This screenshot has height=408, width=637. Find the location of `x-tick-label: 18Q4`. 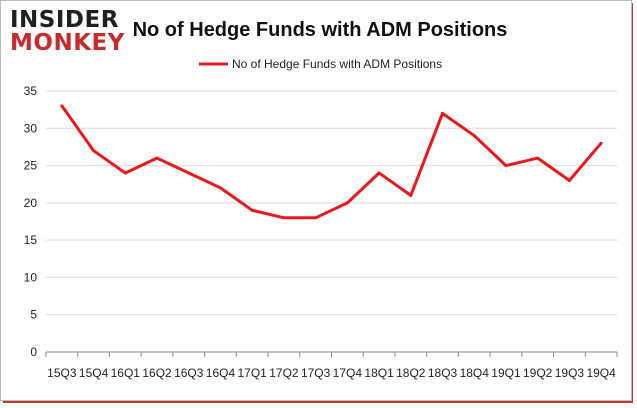

x-tick-label: 18Q4 is located at coordinates (475, 373).